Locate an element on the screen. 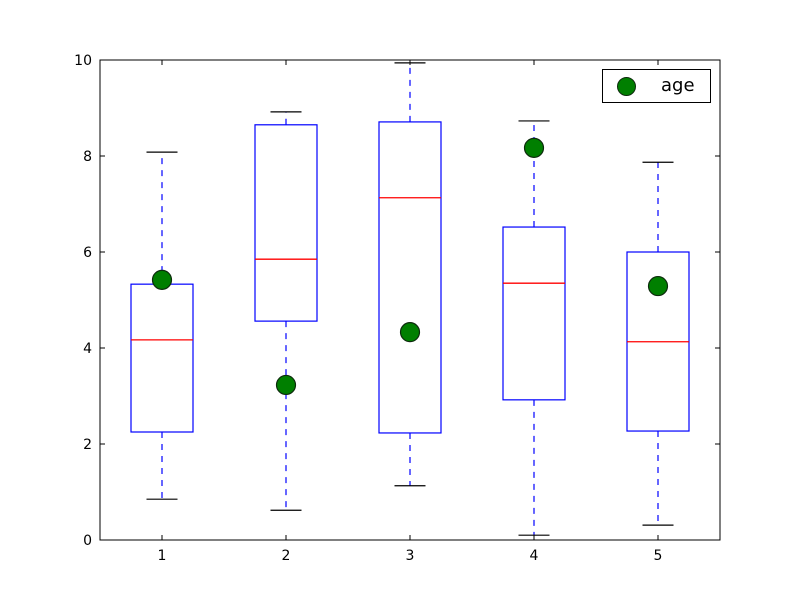 The image size is (800, 600). y-tick-label-2: 2 is located at coordinates (87, 445).